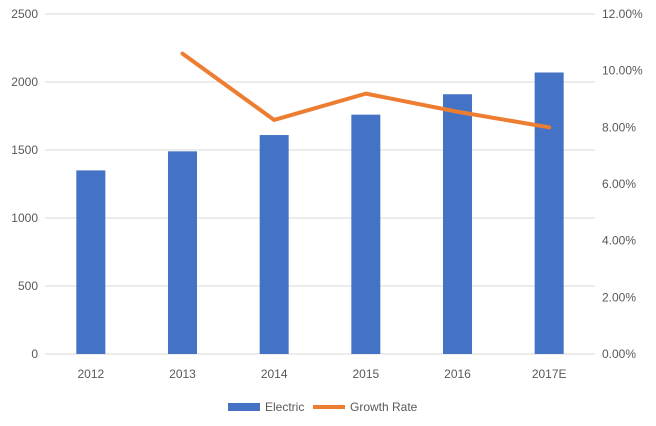  What do you see at coordinates (619, 241) in the screenshot?
I see `y-right-tick-label: 4.00%` at bounding box center [619, 241].